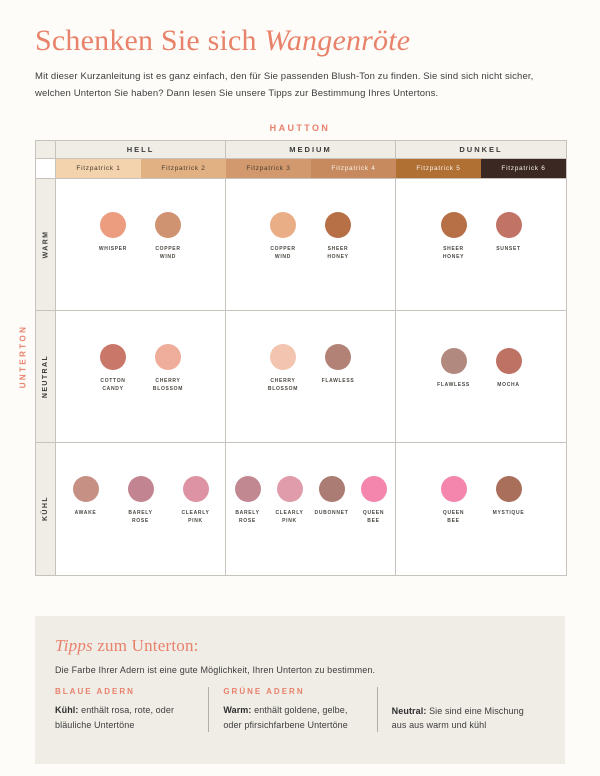  I want to click on swatch-name: AWAKE, so click(85, 513).